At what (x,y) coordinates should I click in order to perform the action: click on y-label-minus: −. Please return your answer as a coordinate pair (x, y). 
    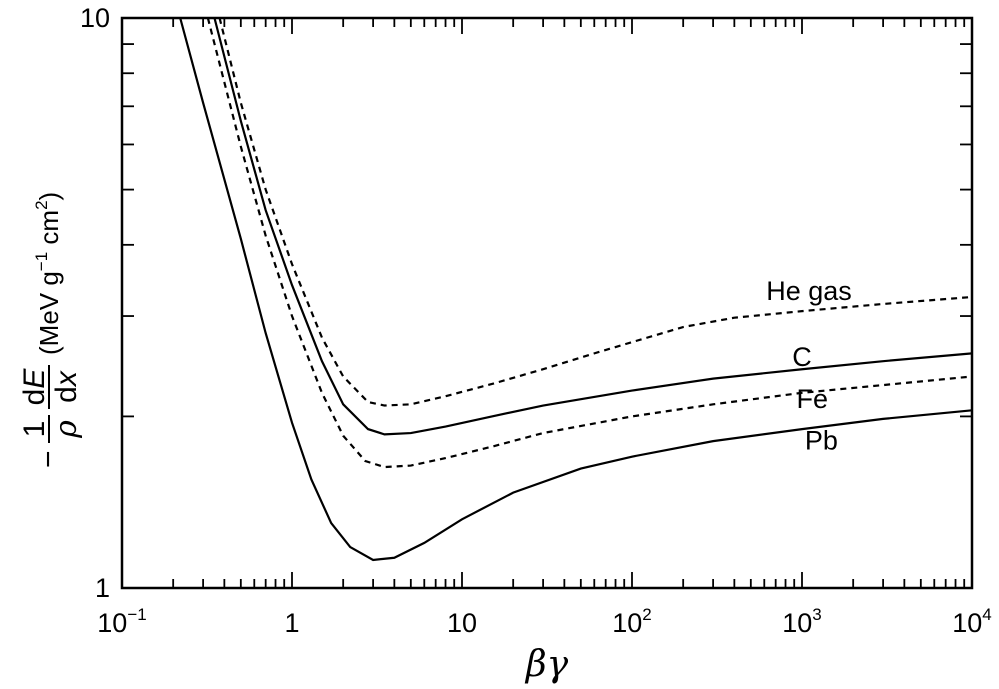
    Looking at the image, I should click on (48, 459).